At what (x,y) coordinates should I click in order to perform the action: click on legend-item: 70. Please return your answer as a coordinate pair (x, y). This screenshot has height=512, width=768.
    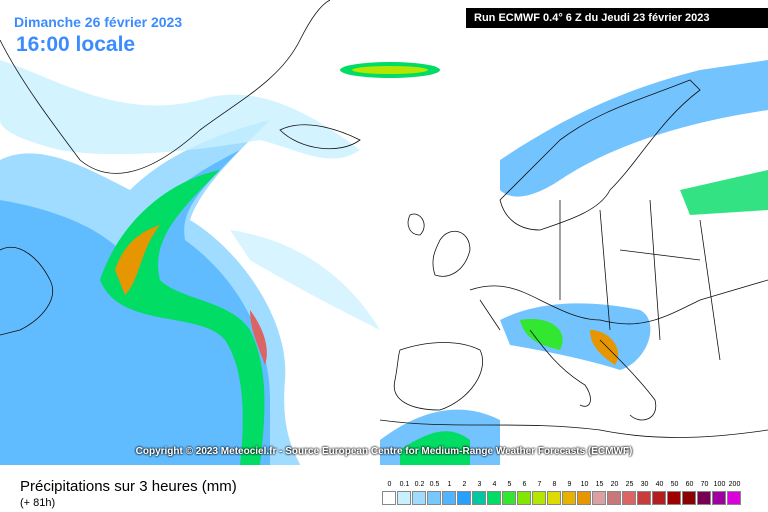
    Looking at the image, I should click on (704, 493).